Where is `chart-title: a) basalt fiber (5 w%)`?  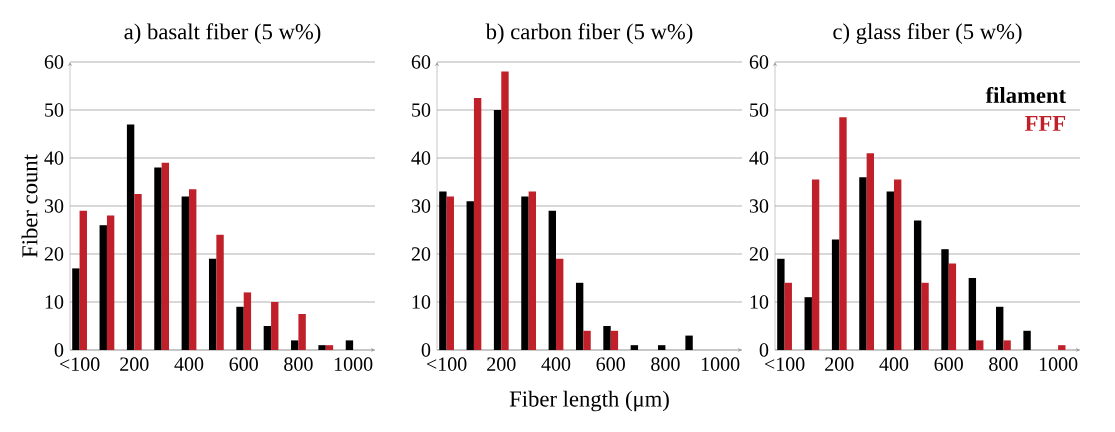
chart-title: a) basalt fiber (5 w%) is located at coordinates (222, 33).